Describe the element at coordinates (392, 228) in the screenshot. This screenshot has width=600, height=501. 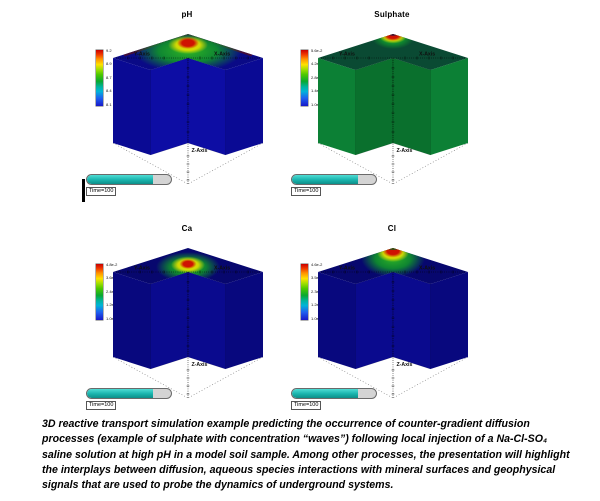
I see `plot-title-cl: Cl` at that location.